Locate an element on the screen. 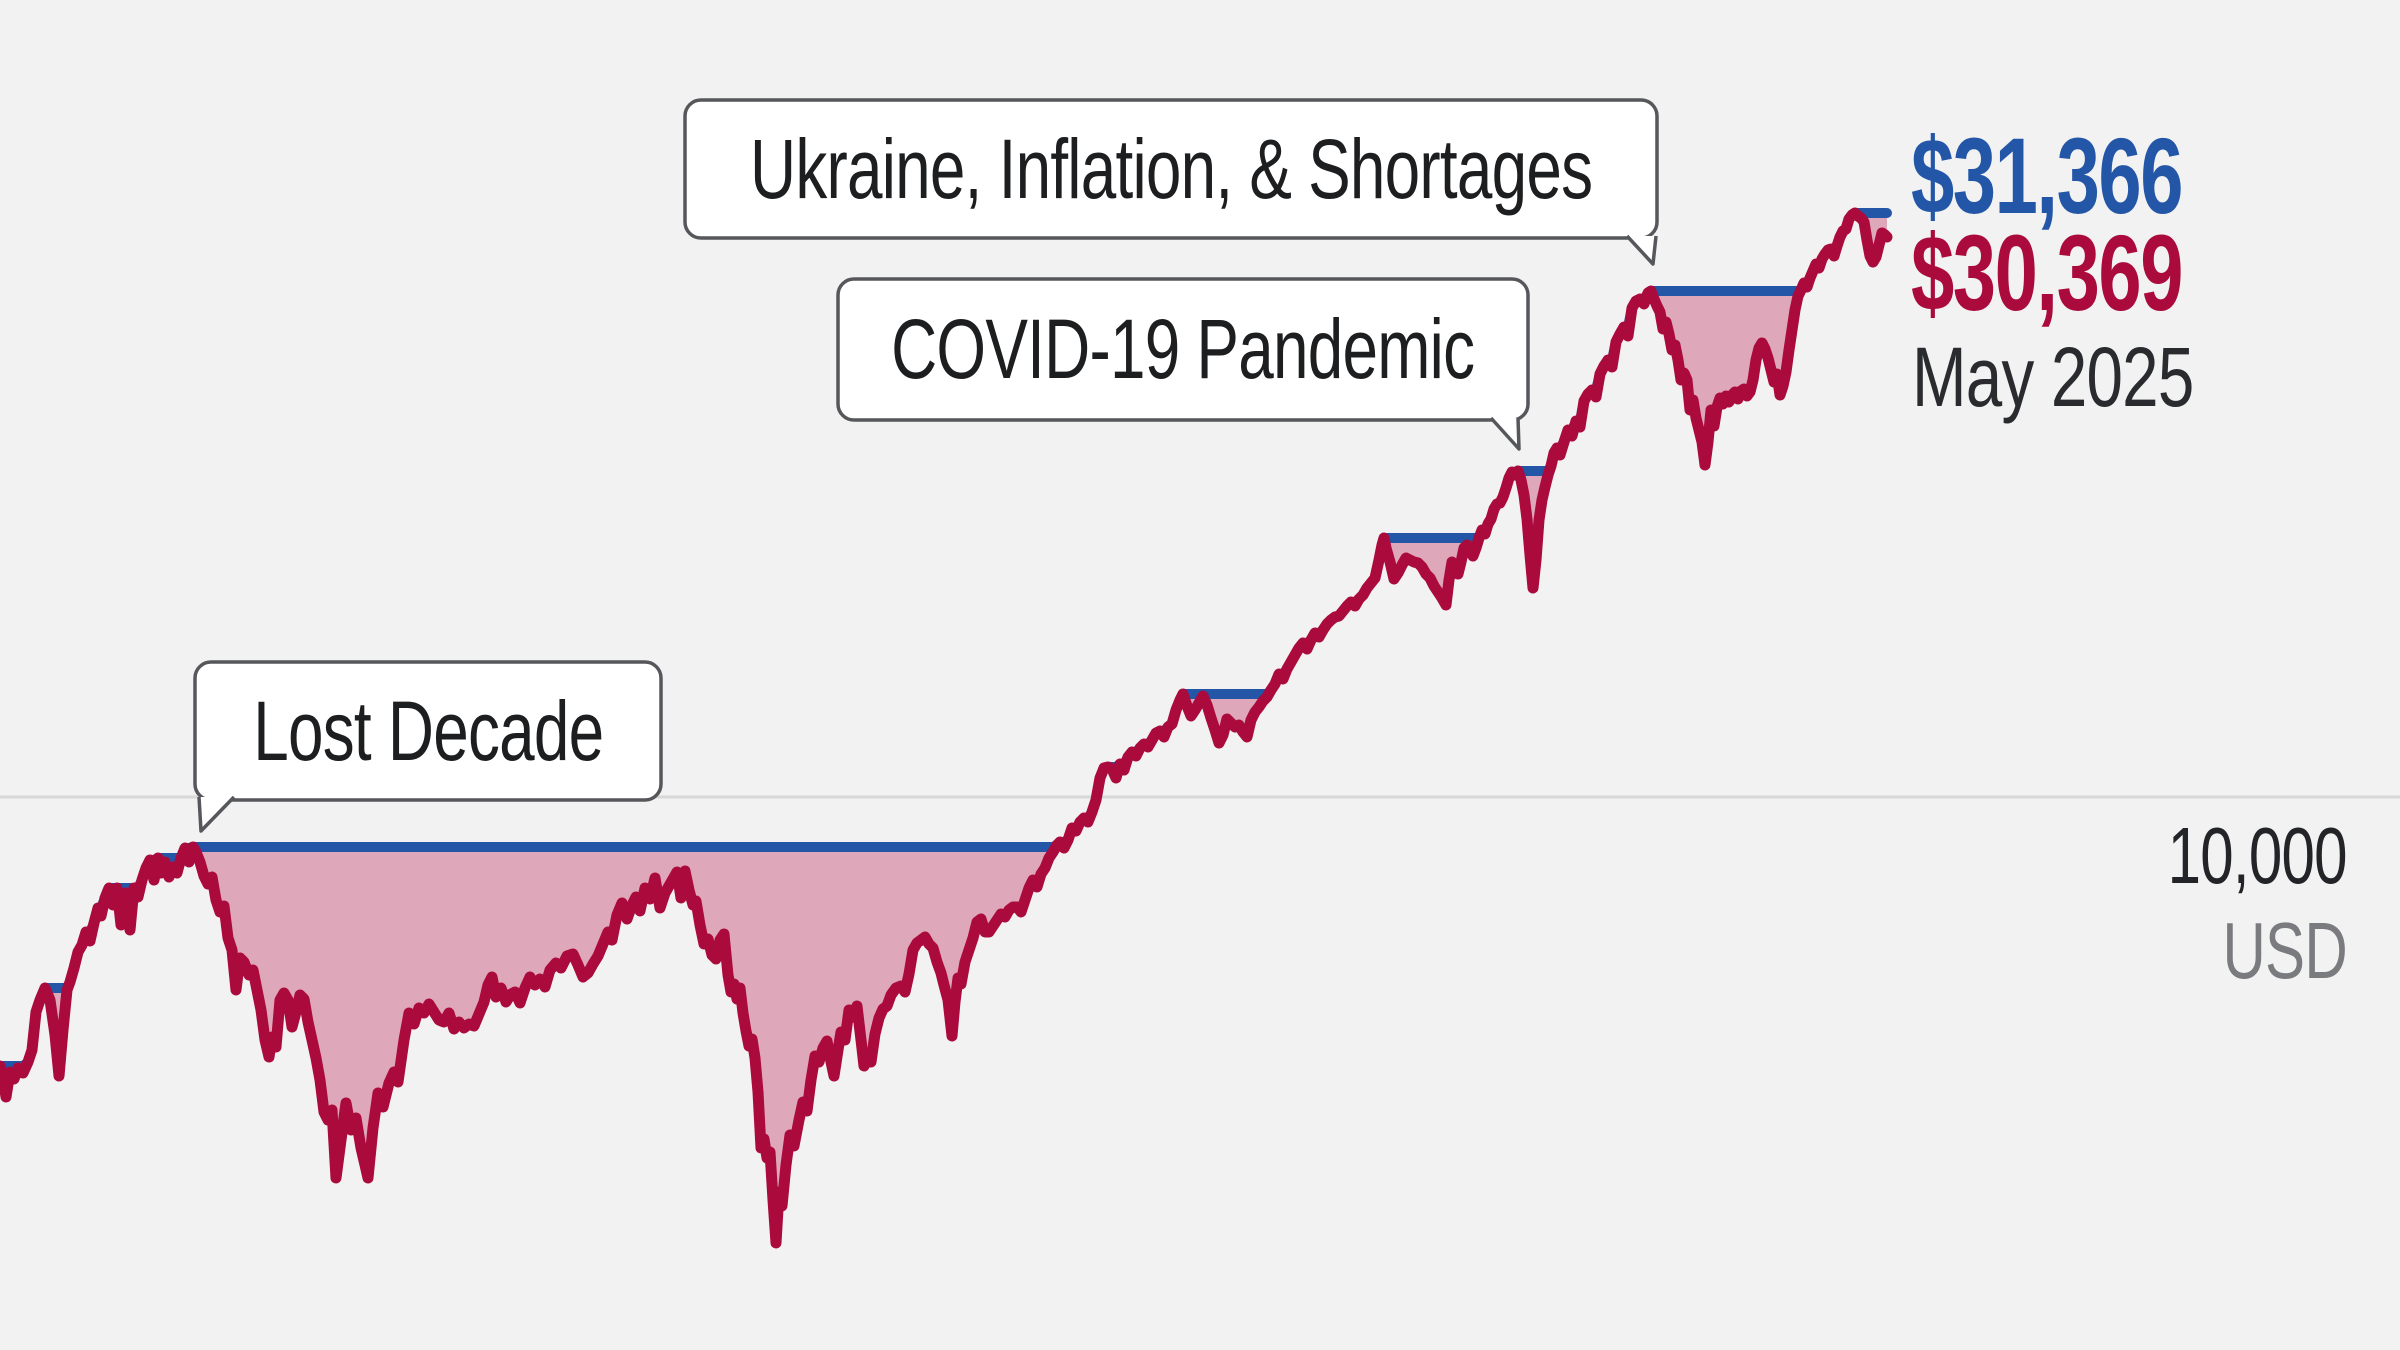 Image resolution: width=2400 pixels, height=1350 pixels. callout-text-ukraine: Ukraine, Inflation, & Shortages is located at coordinates (1171, 168).